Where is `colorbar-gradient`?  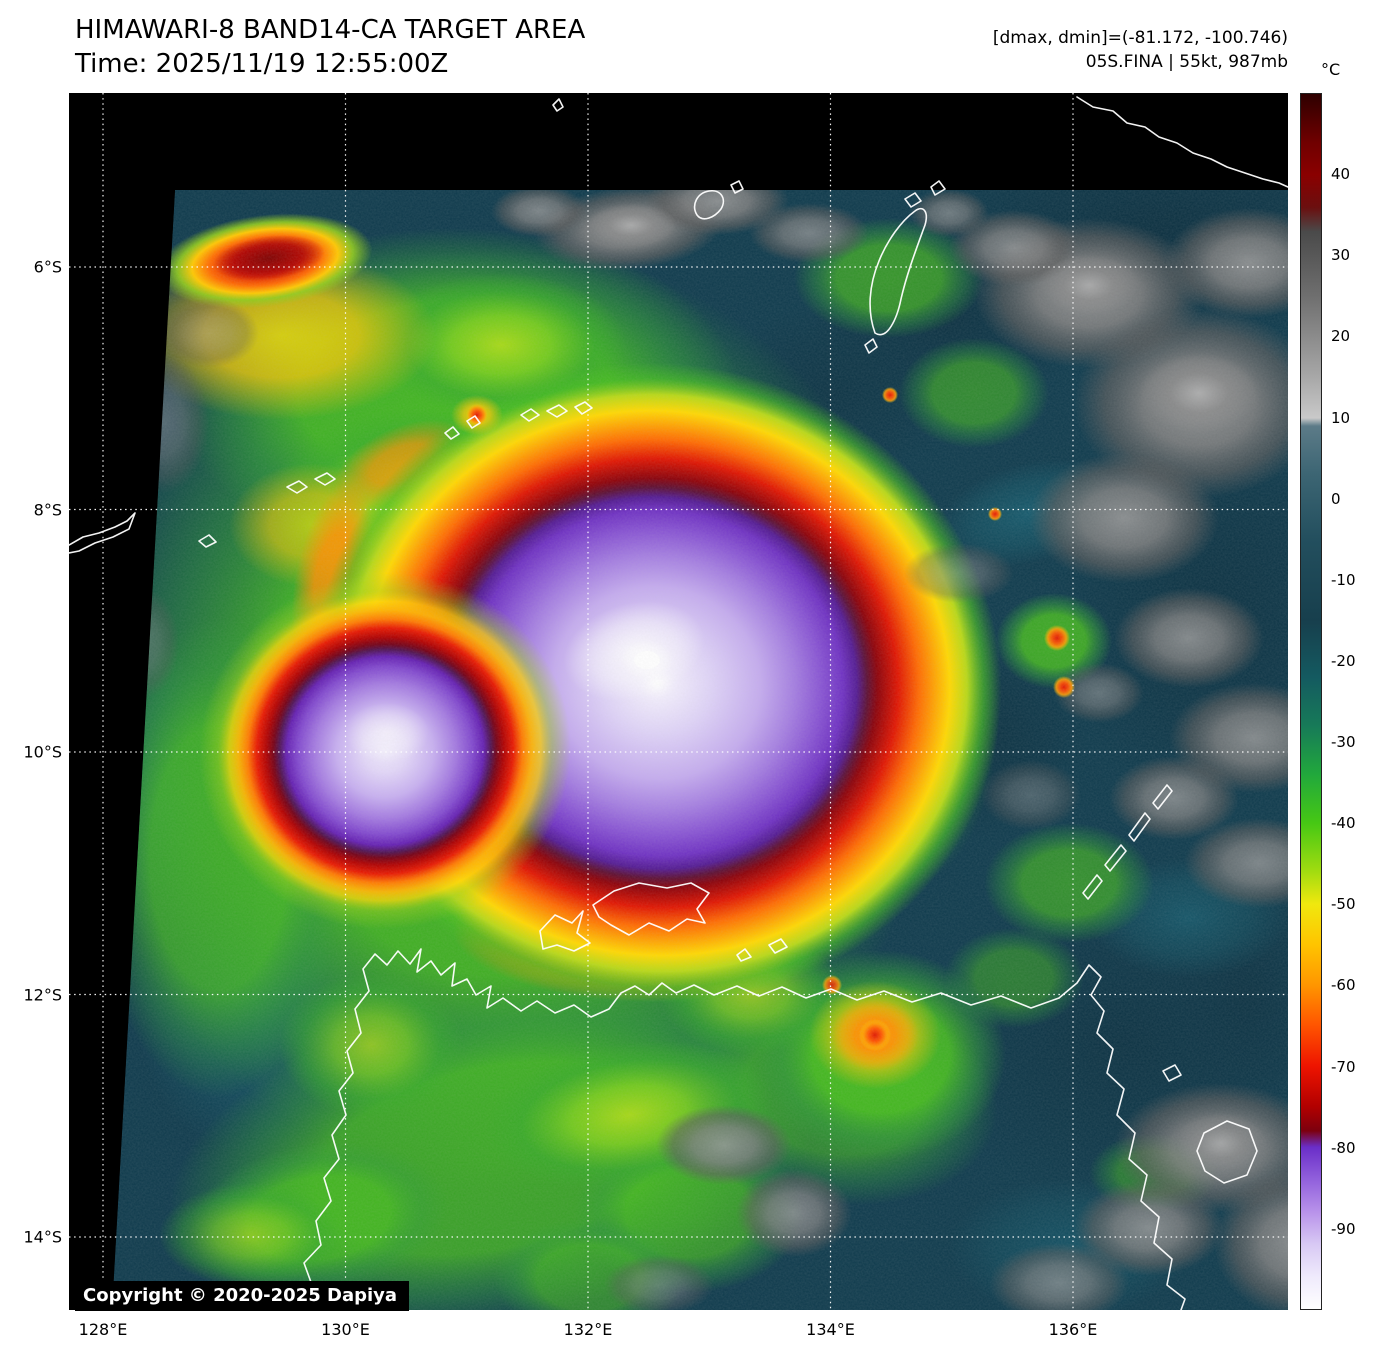
colorbar-gradient is located at coordinates (1311, 701).